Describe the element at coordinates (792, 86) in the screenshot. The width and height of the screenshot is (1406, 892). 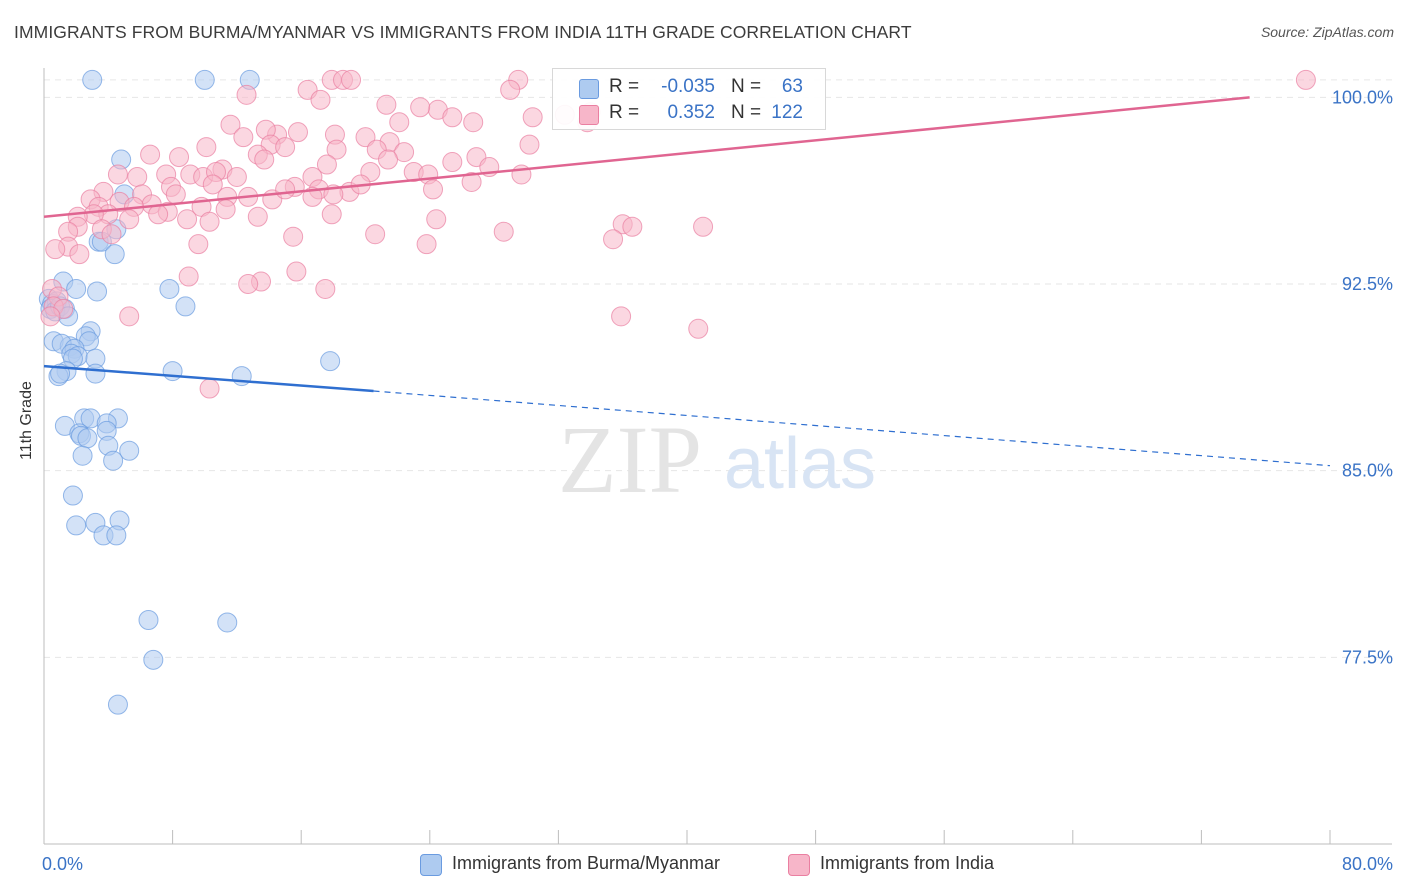
I see `n-value-burma: 63` at that location.